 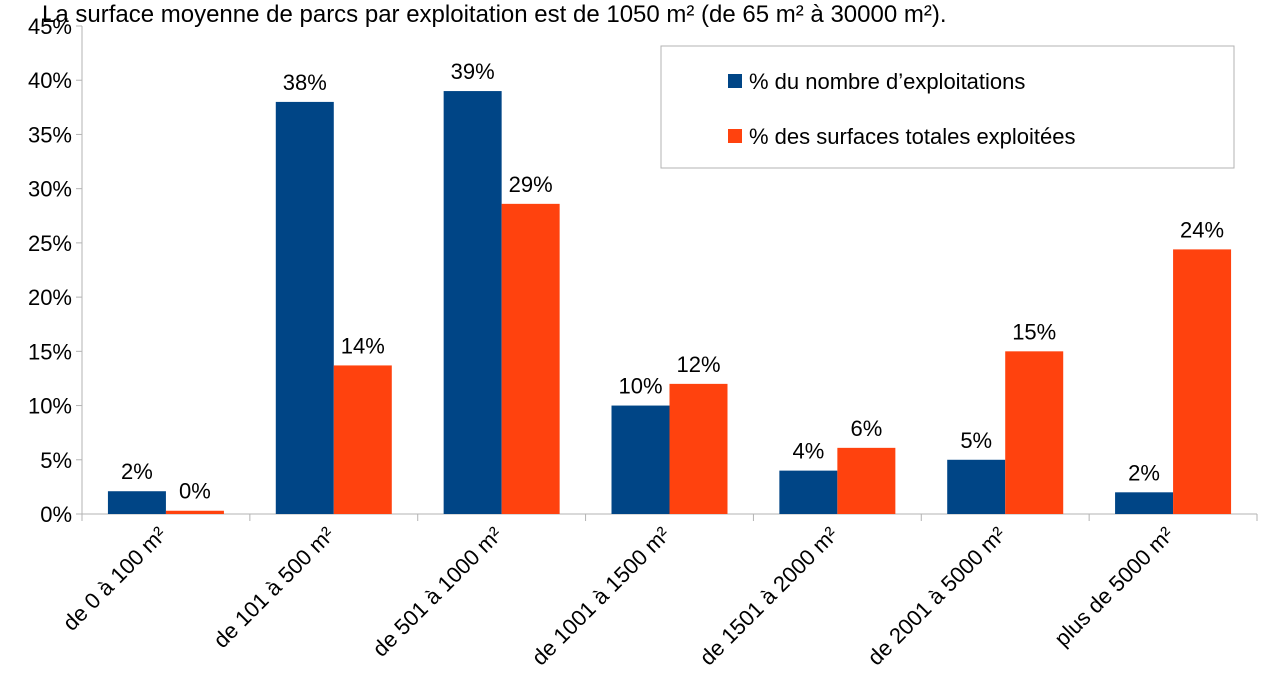 What do you see at coordinates (976, 440) in the screenshot?
I see `data-label-series-1: 5%` at bounding box center [976, 440].